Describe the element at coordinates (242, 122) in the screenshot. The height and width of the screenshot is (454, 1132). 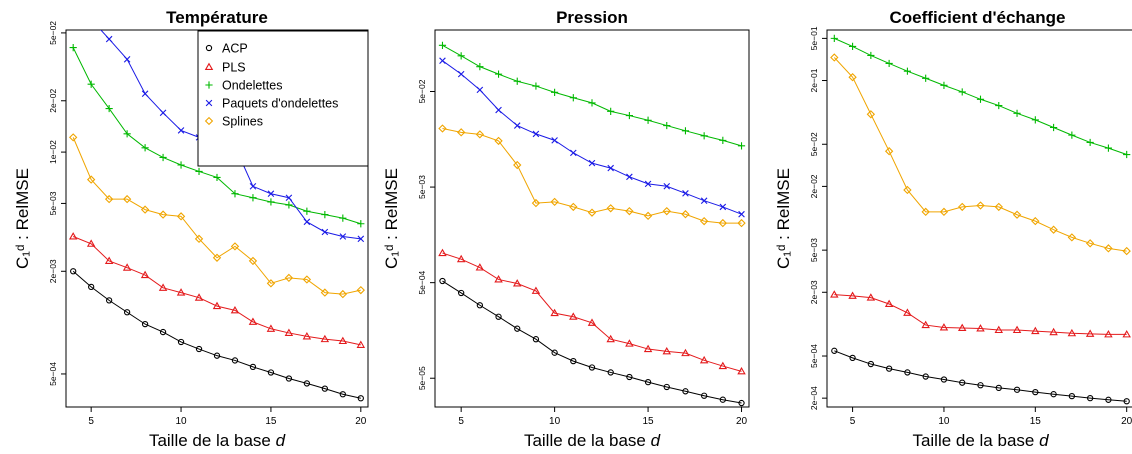
I see `legend-label-splines: Splines` at that location.